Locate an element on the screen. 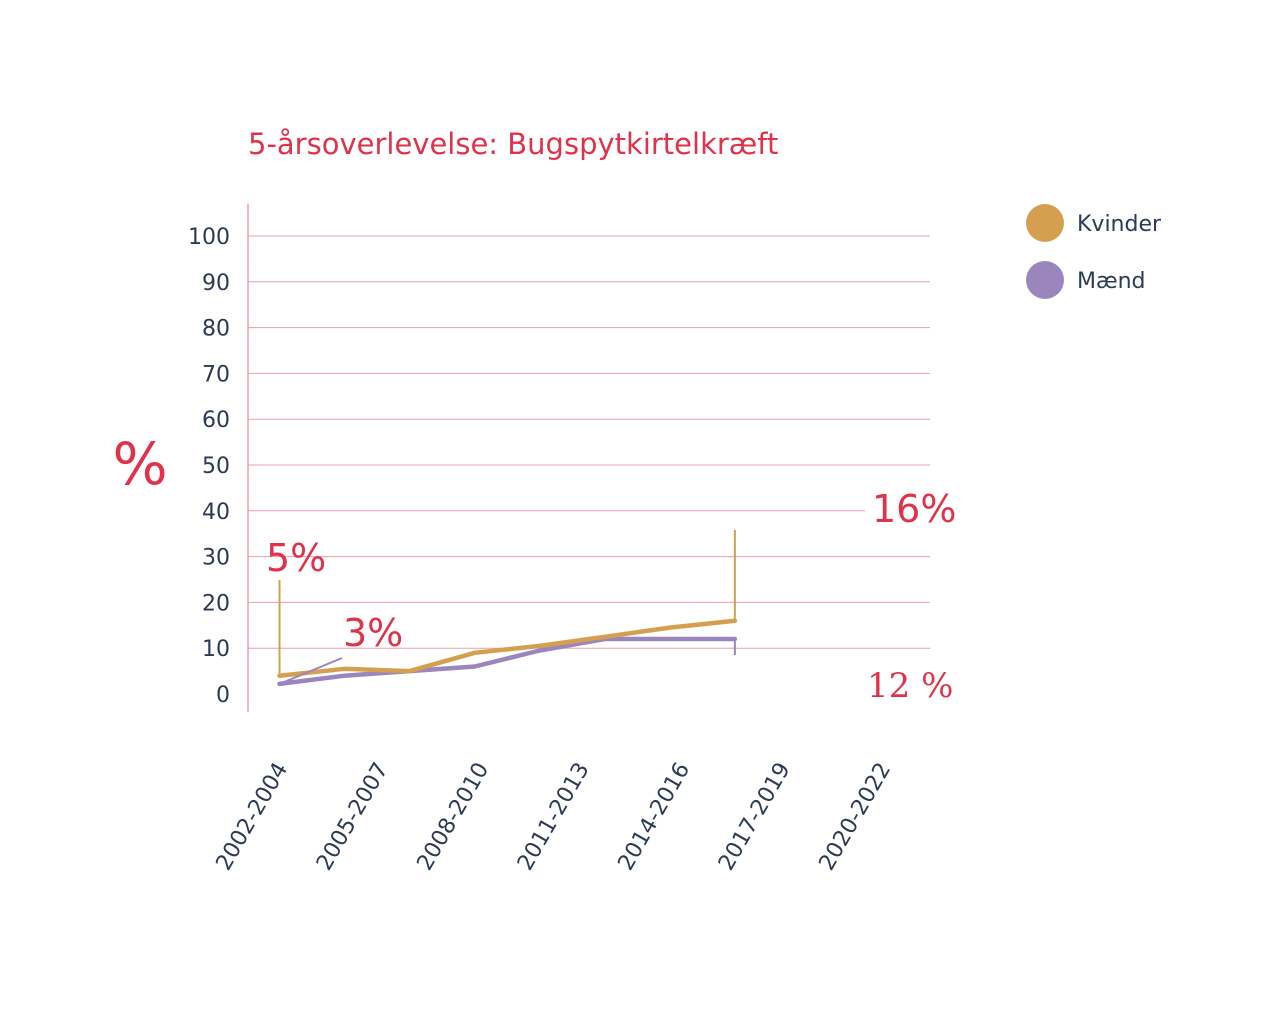 The width and height of the screenshot is (1280, 1024). callout-line is located at coordinates (311, 671).